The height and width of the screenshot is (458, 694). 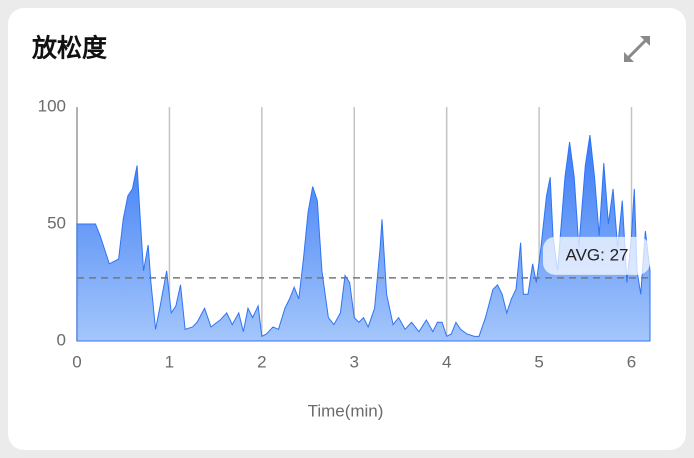 I want to click on x-tick-label: 3, so click(x=354, y=361).